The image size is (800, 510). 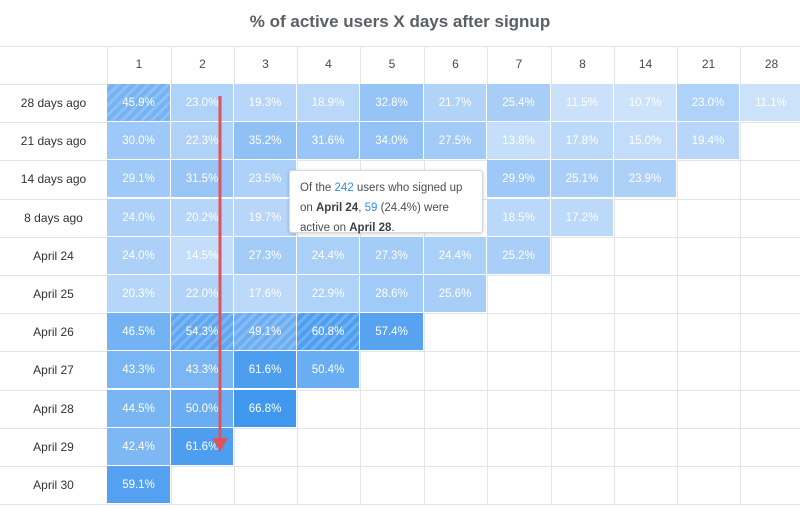 What do you see at coordinates (392, 332) in the screenshot?
I see `heatmap-cell: 57.4%` at bounding box center [392, 332].